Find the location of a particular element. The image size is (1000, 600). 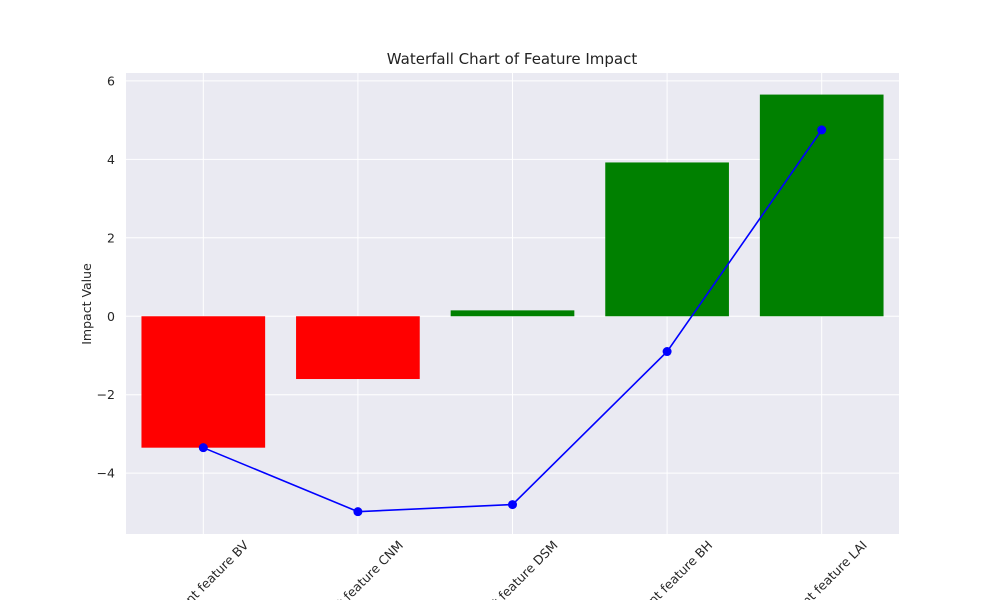

y-axis-label: Impact Value is located at coordinates (86, 304).